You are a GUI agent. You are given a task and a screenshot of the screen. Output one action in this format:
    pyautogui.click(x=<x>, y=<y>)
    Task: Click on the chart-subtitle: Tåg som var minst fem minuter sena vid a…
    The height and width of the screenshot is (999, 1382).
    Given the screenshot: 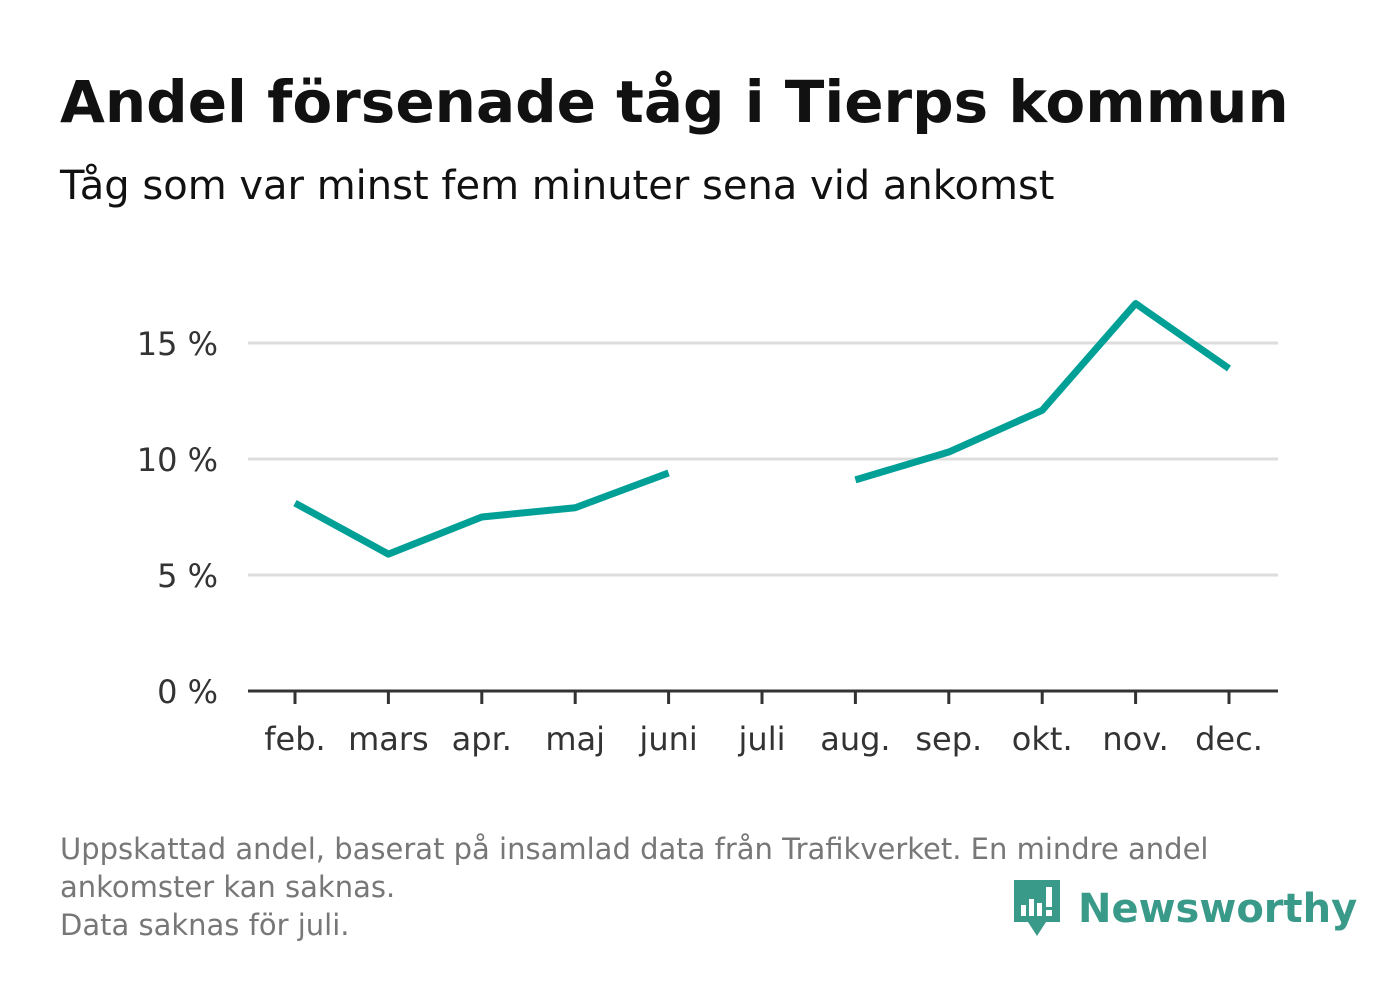 What is the action you would take?
    pyautogui.click(x=557, y=186)
    